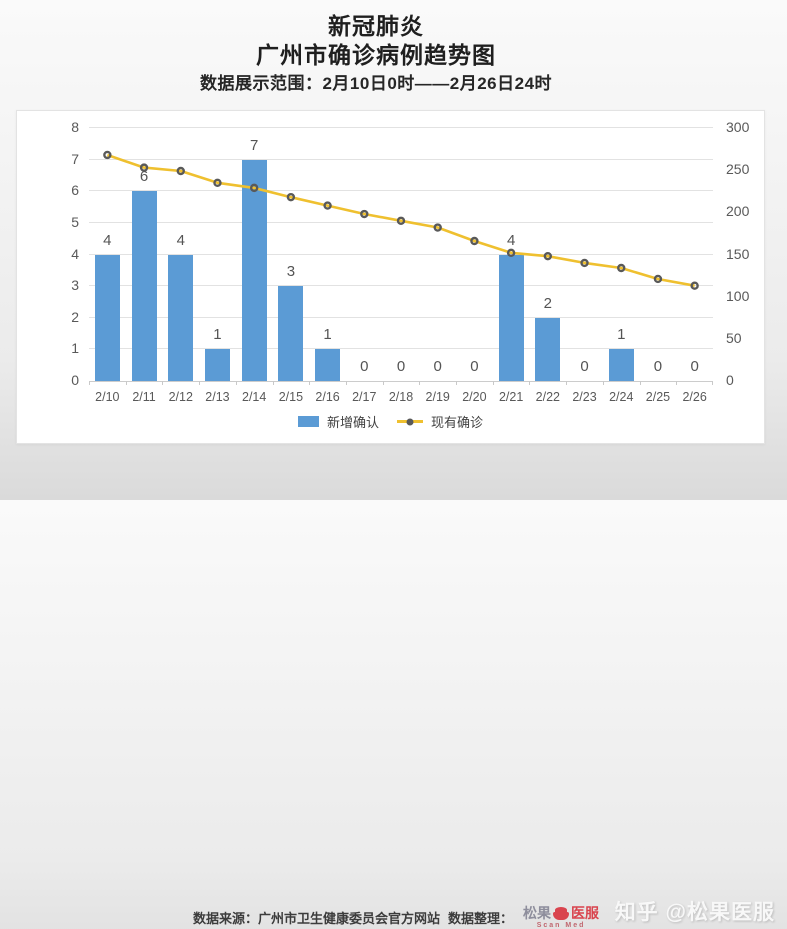 Image resolution: width=787 pixels, height=929 pixels. What do you see at coordinates (376, 26) in the screenshot?
I see `page-title: 新冠肺炎` at bounding box center [376, 26].